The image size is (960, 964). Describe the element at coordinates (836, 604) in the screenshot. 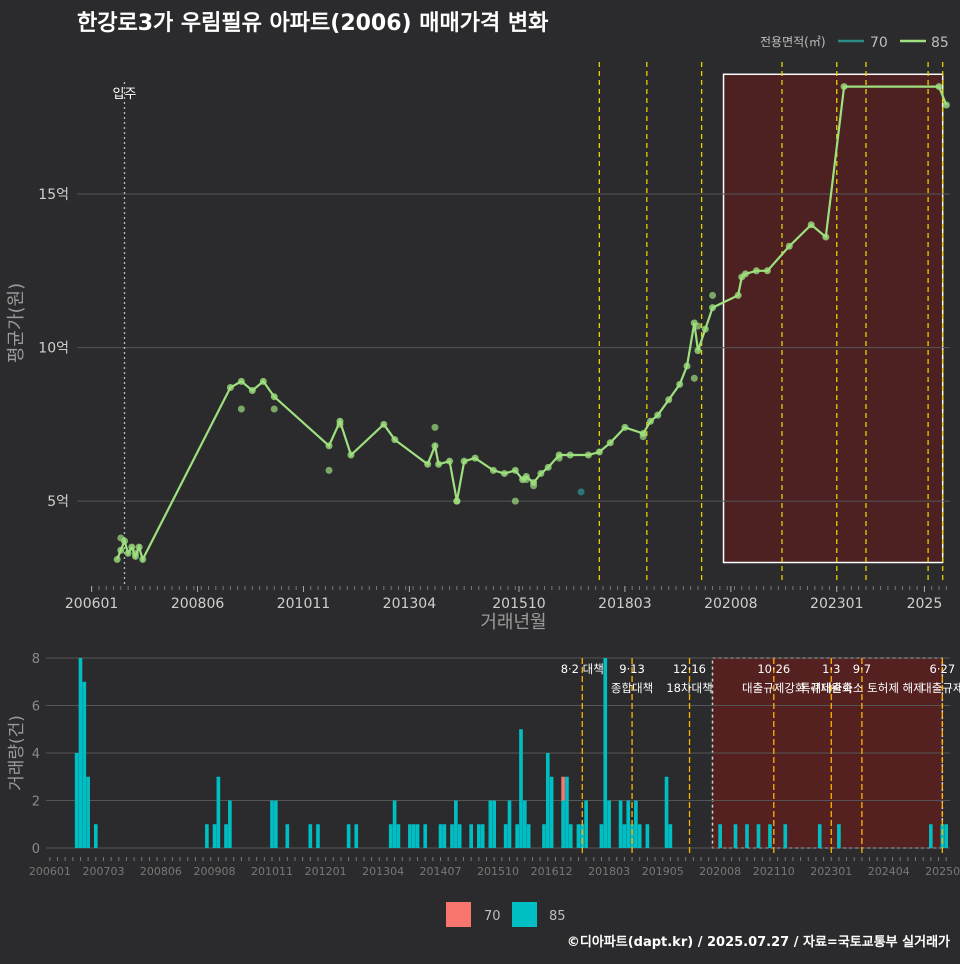

I see `x-tick-label: 202301` at that location.